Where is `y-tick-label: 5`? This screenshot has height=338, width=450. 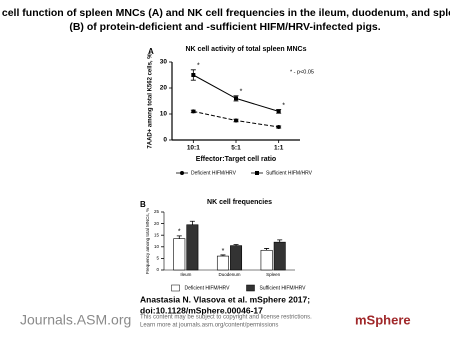 y-tick-label: 5 is located at coordinates (157, 258).